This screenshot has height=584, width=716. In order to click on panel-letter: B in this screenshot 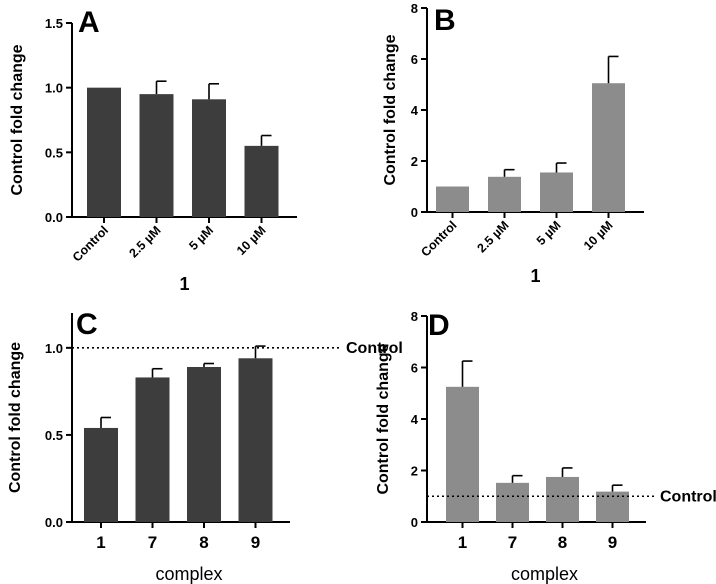, I will do `click(445, 20)`.